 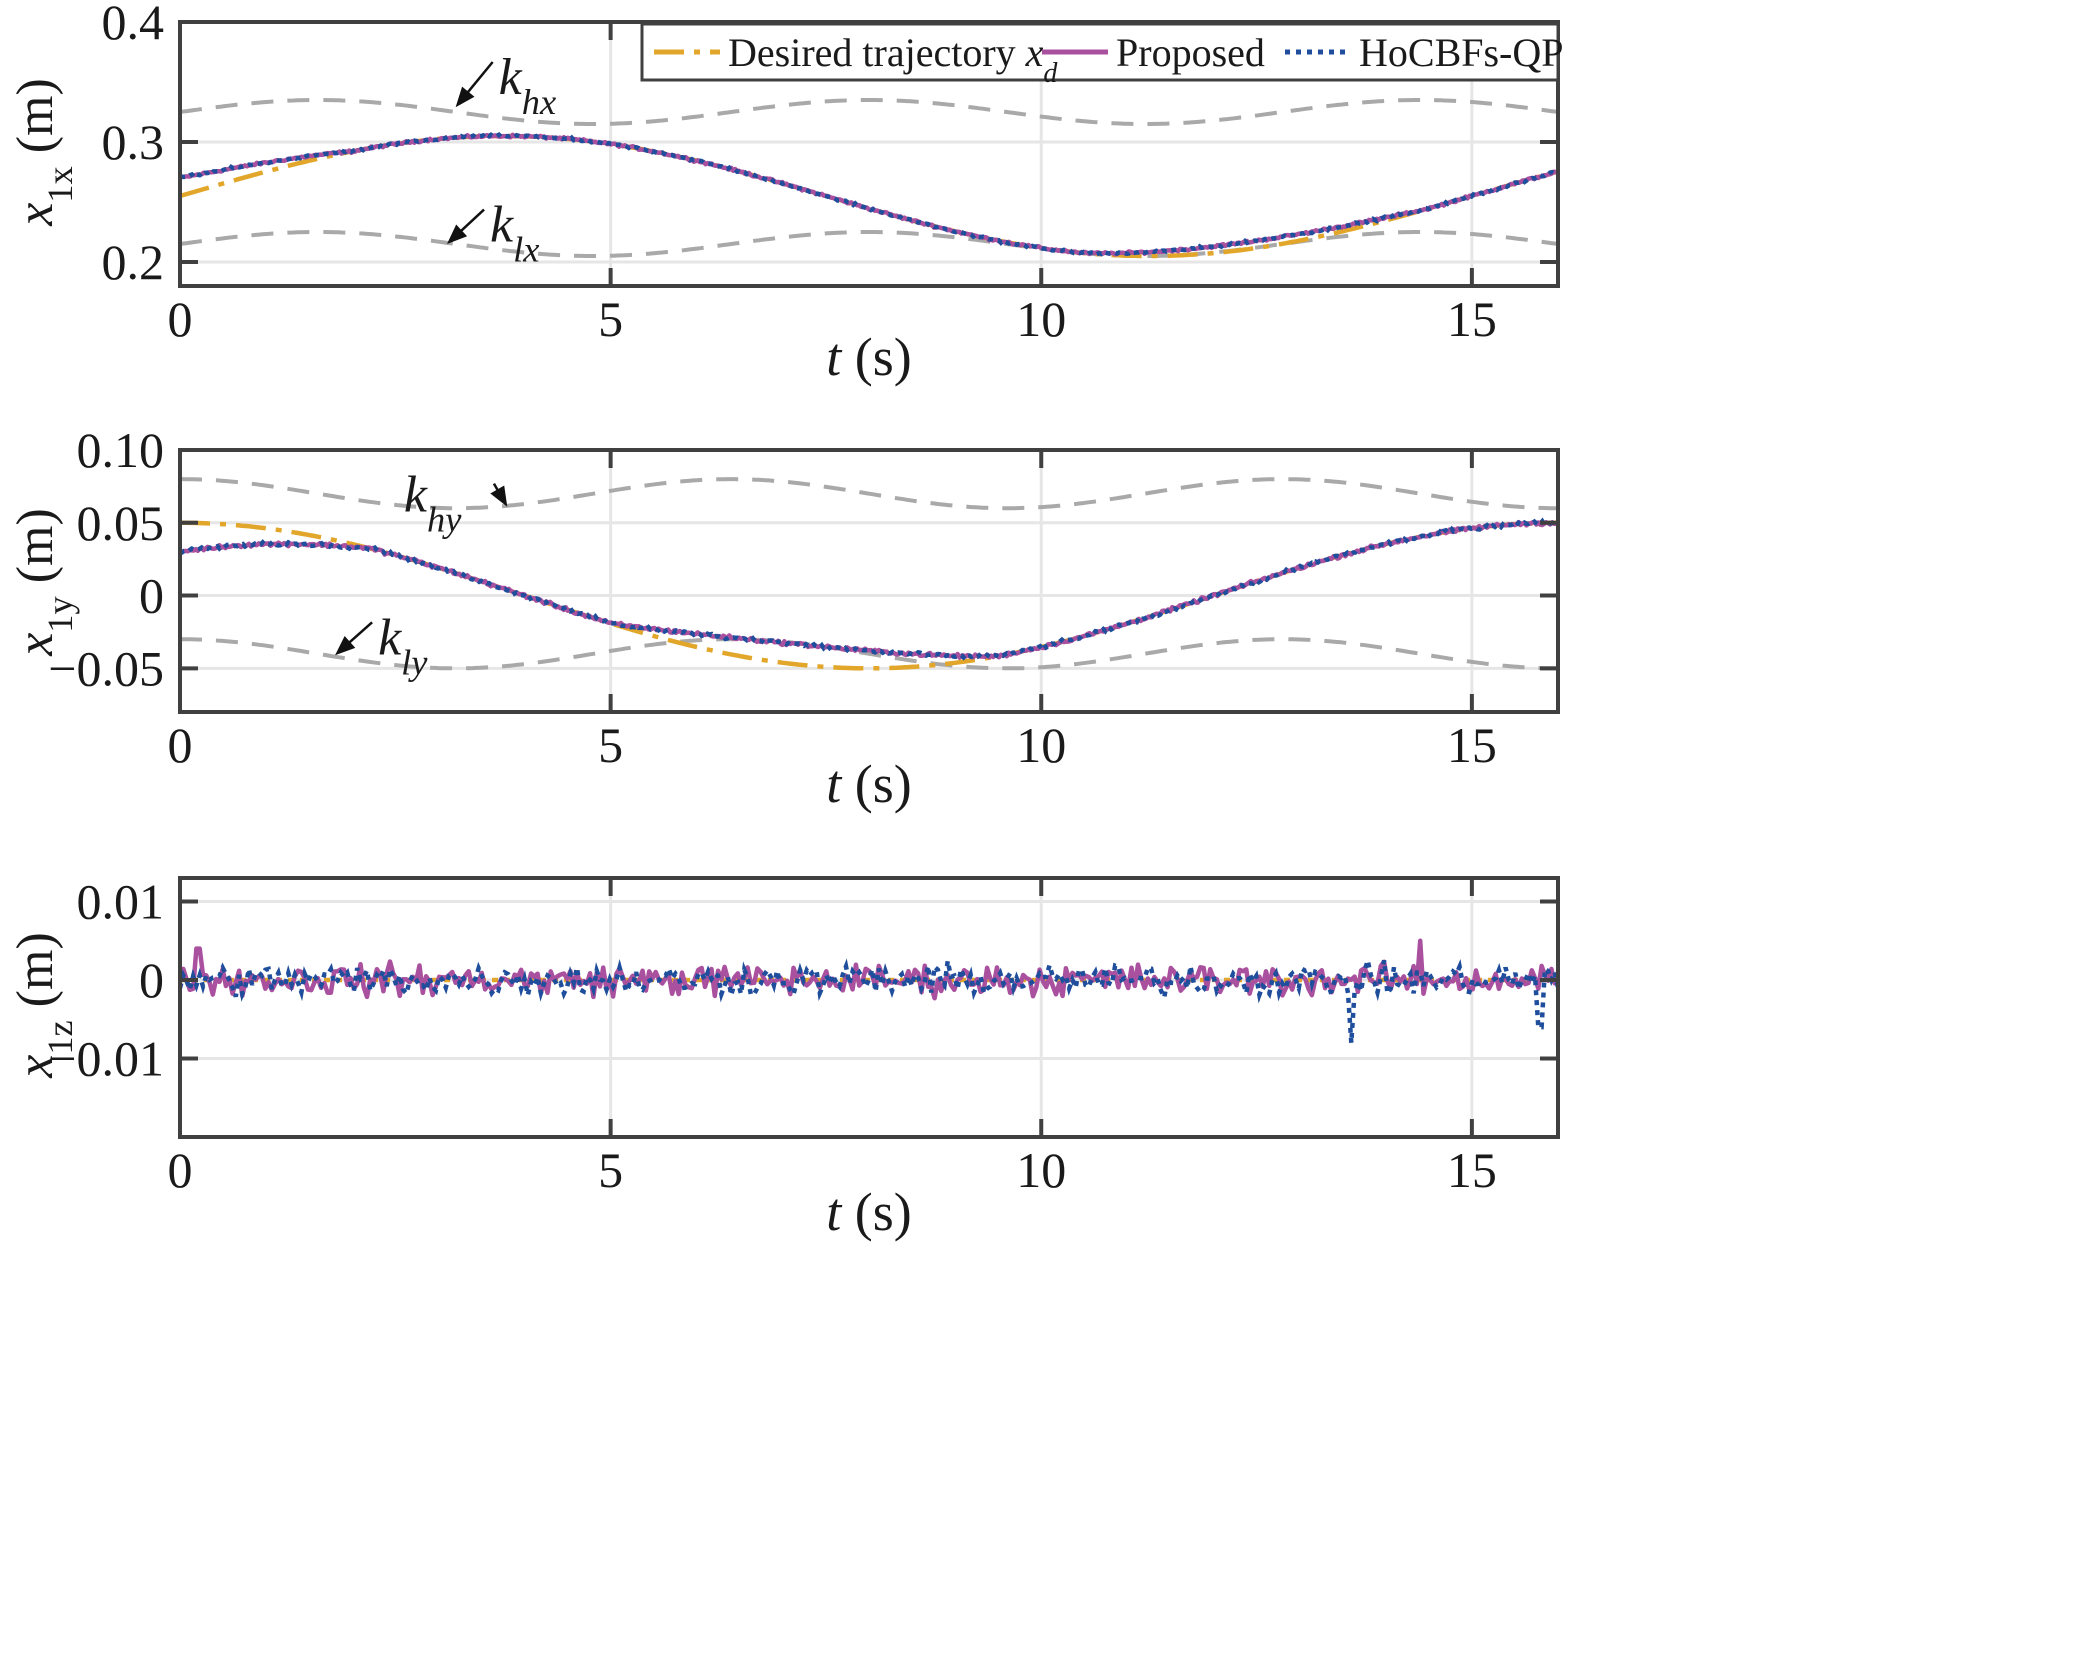 What do you see at coordinates (133, 25) in the screenshot?
I see `y-tick-label: 0.4` at bounding box center [133, 25].